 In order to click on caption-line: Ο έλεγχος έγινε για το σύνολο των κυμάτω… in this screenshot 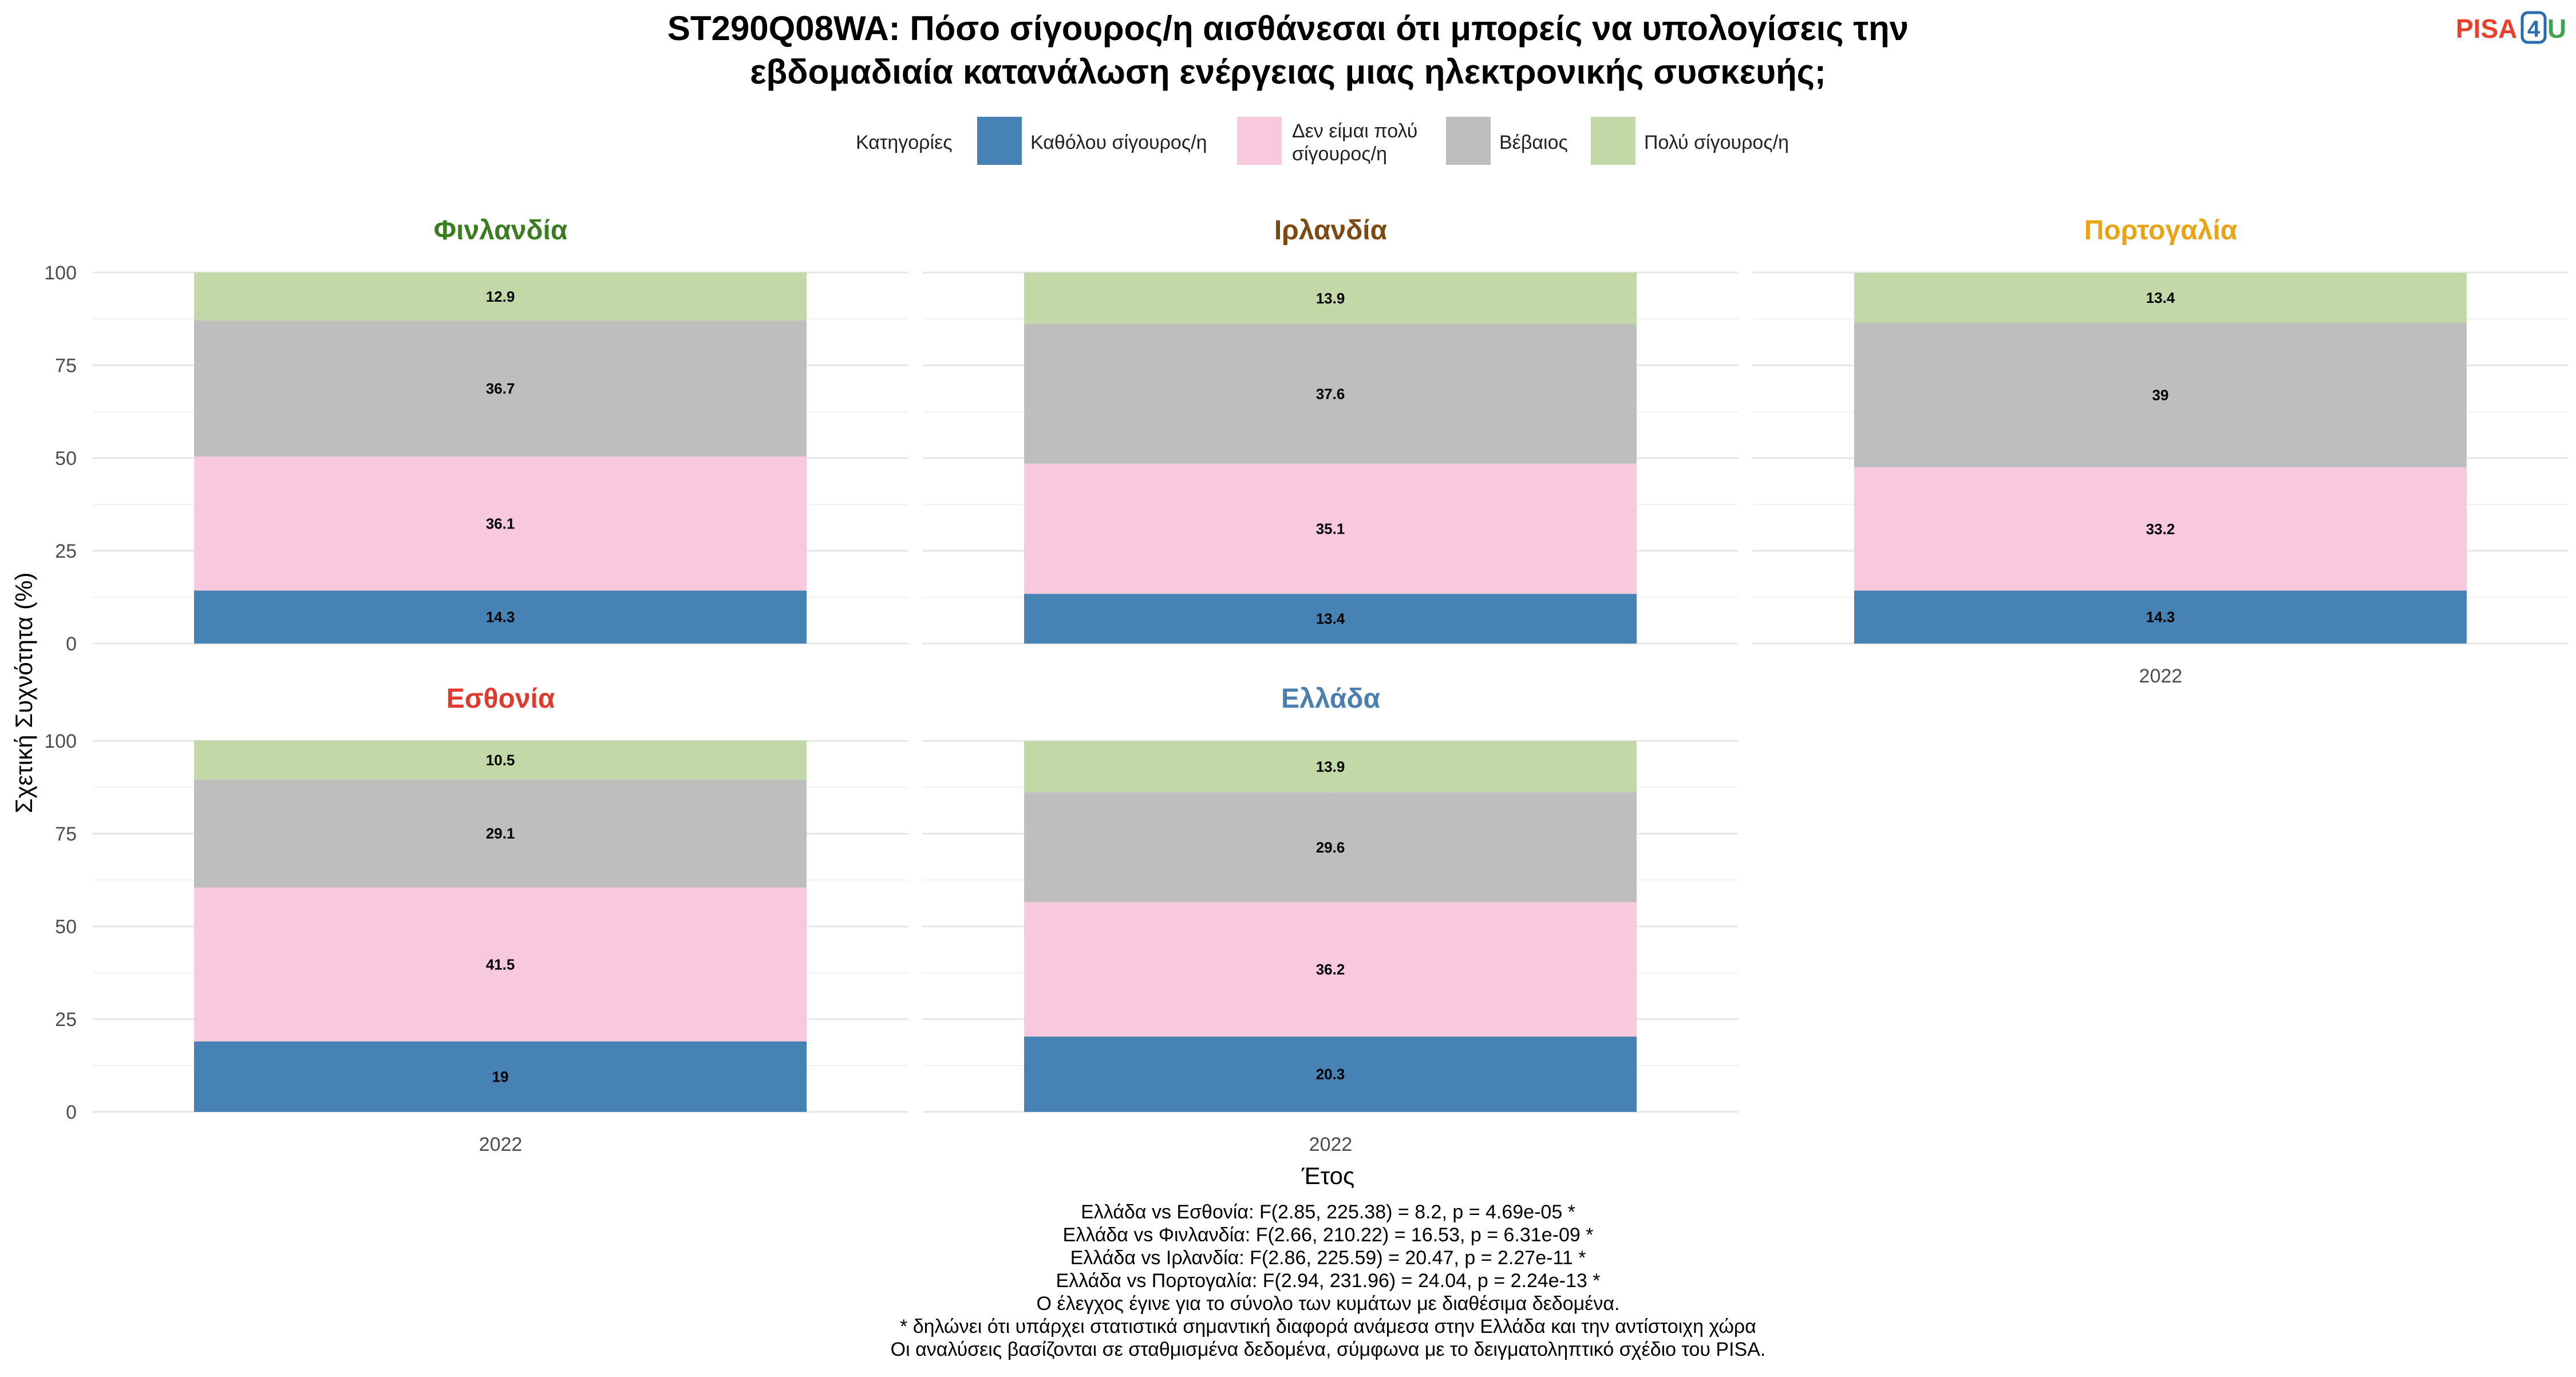, I will do `click(1328, 1304)`.